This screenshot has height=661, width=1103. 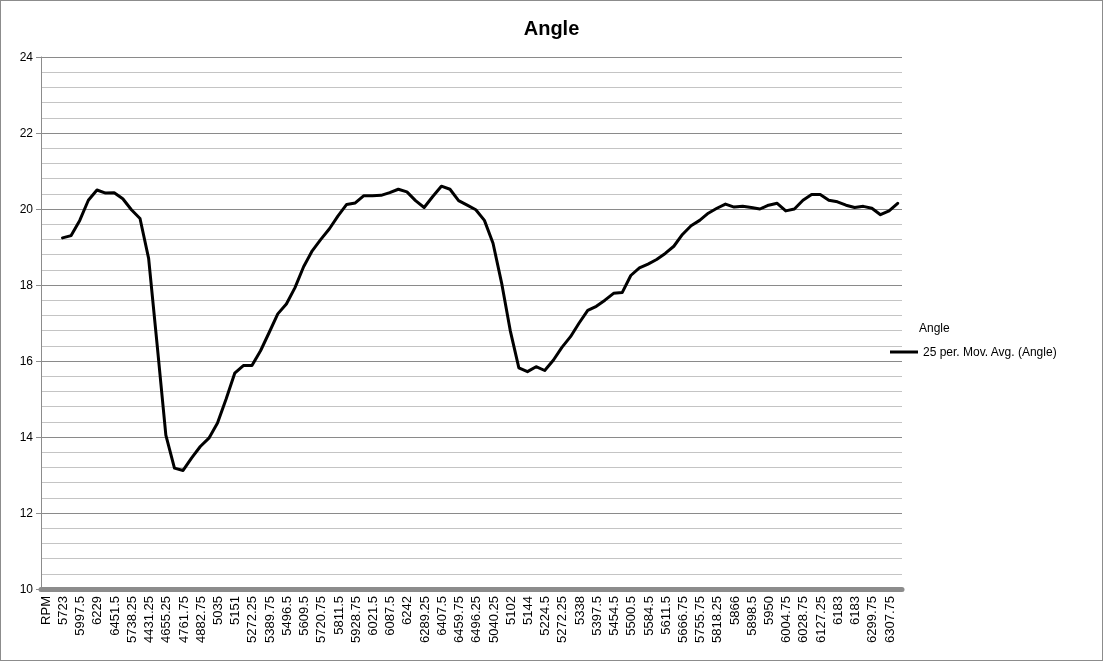 I want to click on x-tick-label: 6004.75, so click(x=786, y=619).